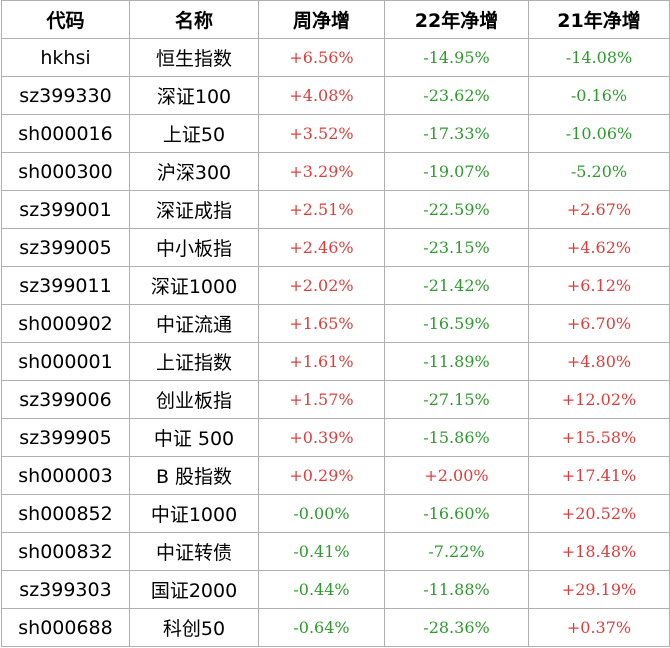 The height and width of the screenshot is (648, 670). What do you see at coordinates (194, 513) in the screenshot?
I see `table-cell: 中证1000` at bounding box center [194, 513].